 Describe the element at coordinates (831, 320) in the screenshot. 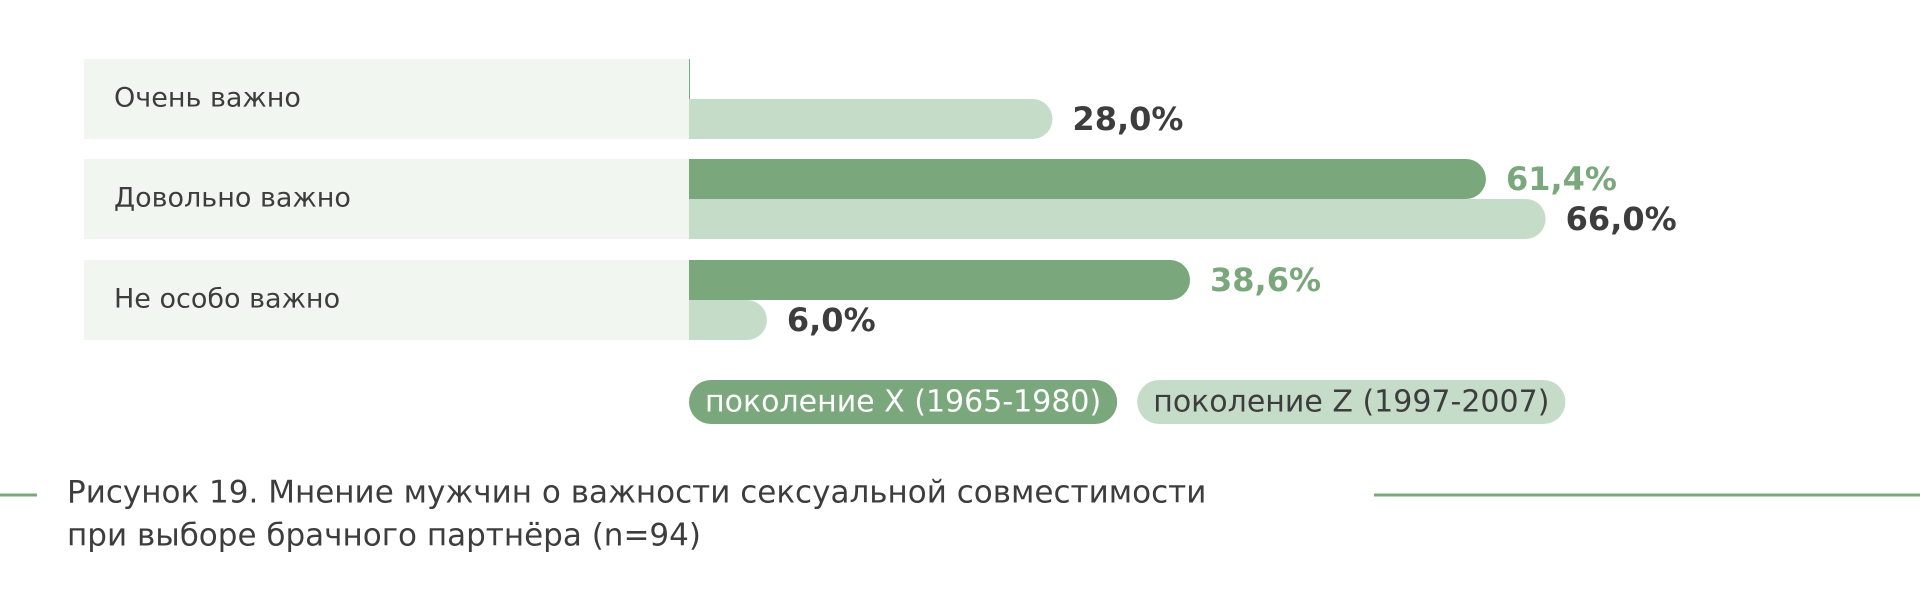

I see `value-label: 6,0%` at that location.